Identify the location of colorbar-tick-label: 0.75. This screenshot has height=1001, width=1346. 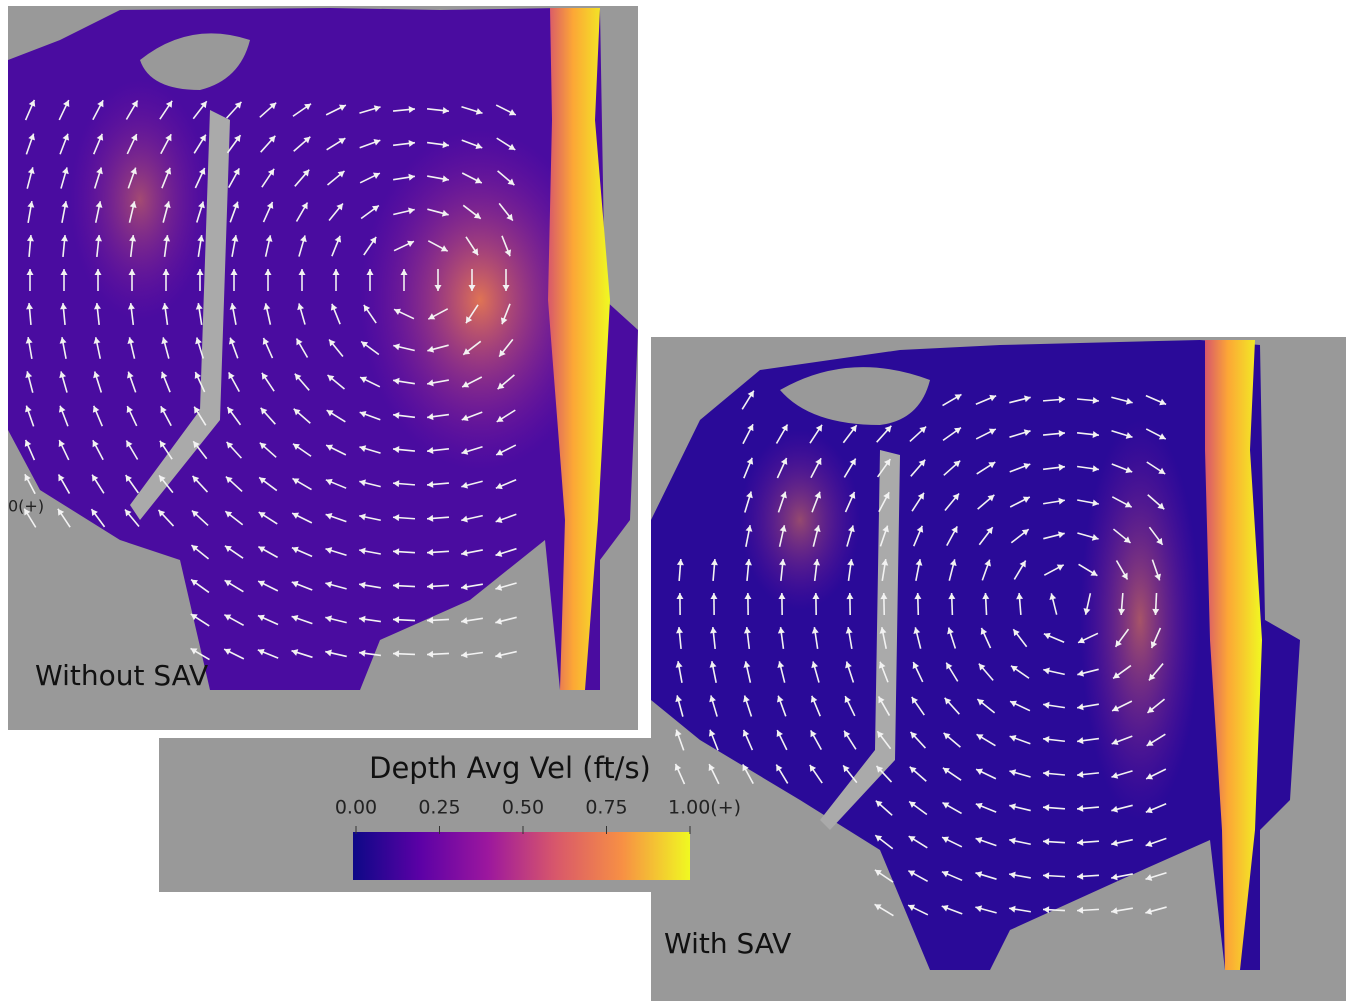
(606, 808).